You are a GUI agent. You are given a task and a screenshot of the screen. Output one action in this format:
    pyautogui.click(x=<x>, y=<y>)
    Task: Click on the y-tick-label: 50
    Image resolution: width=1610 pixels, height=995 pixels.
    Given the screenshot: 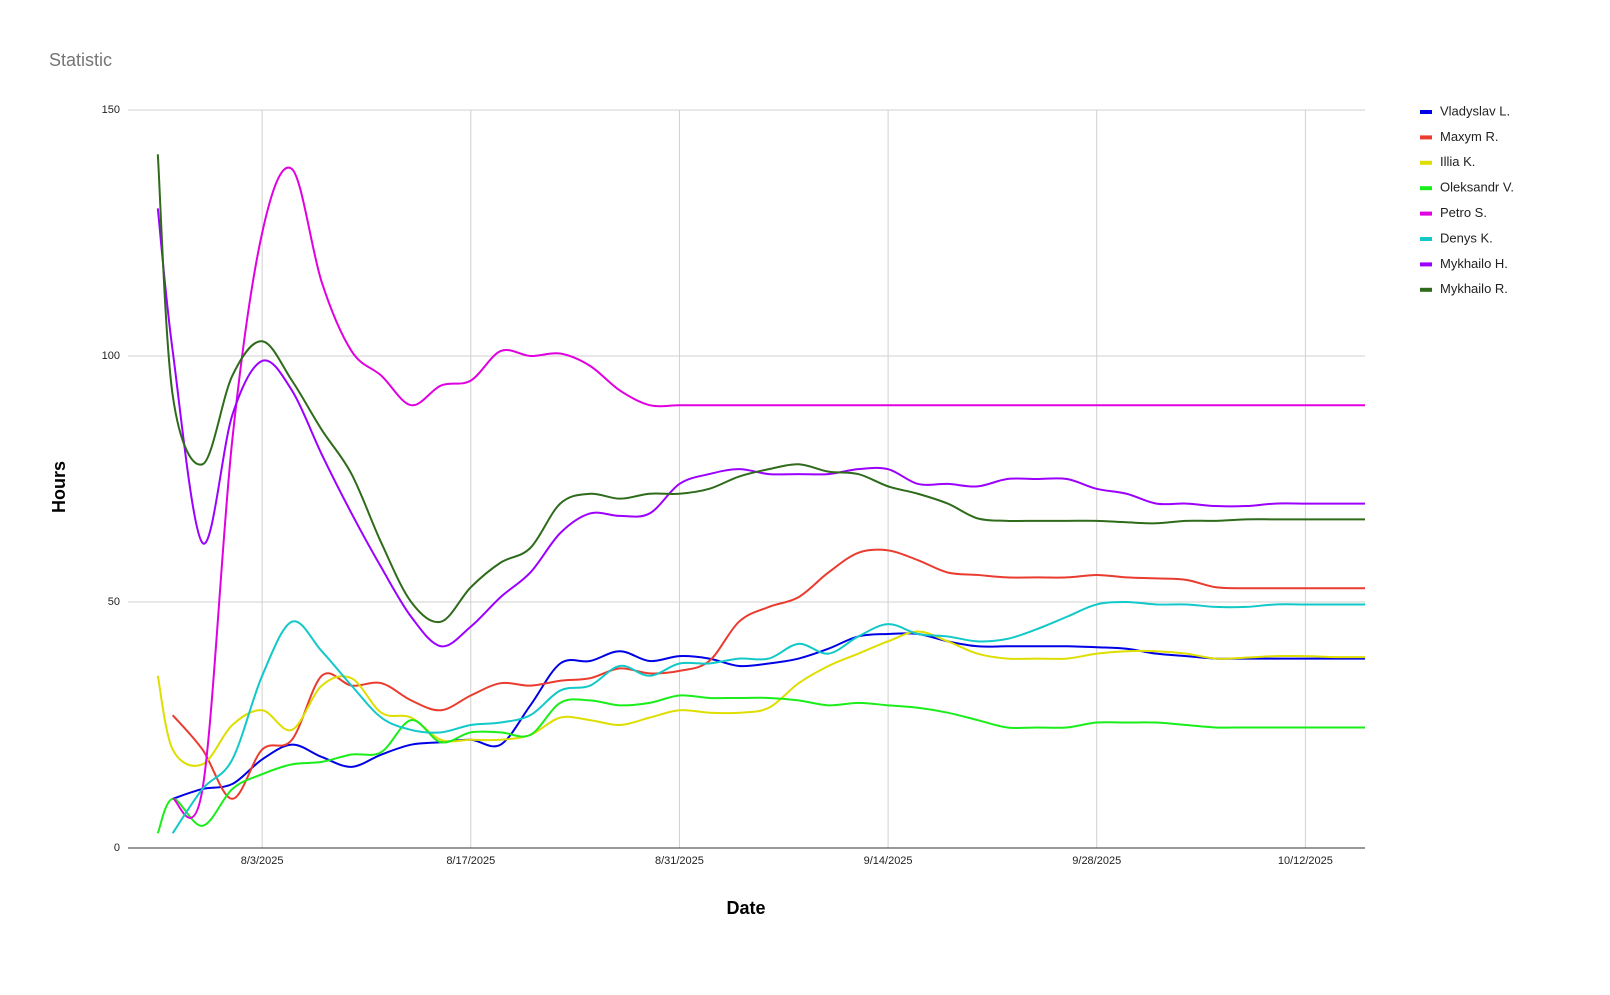 What is the action you would take?
    pyautogui.click(x=114, y=602)
    